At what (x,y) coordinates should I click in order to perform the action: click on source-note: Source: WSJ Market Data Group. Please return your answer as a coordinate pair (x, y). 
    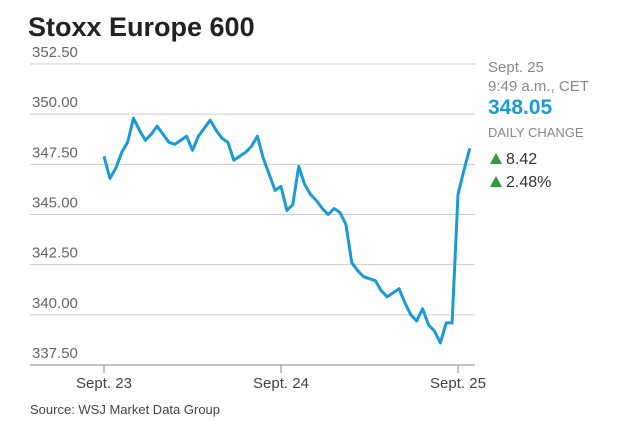
    Looking at the image, I should click on (125, 409).